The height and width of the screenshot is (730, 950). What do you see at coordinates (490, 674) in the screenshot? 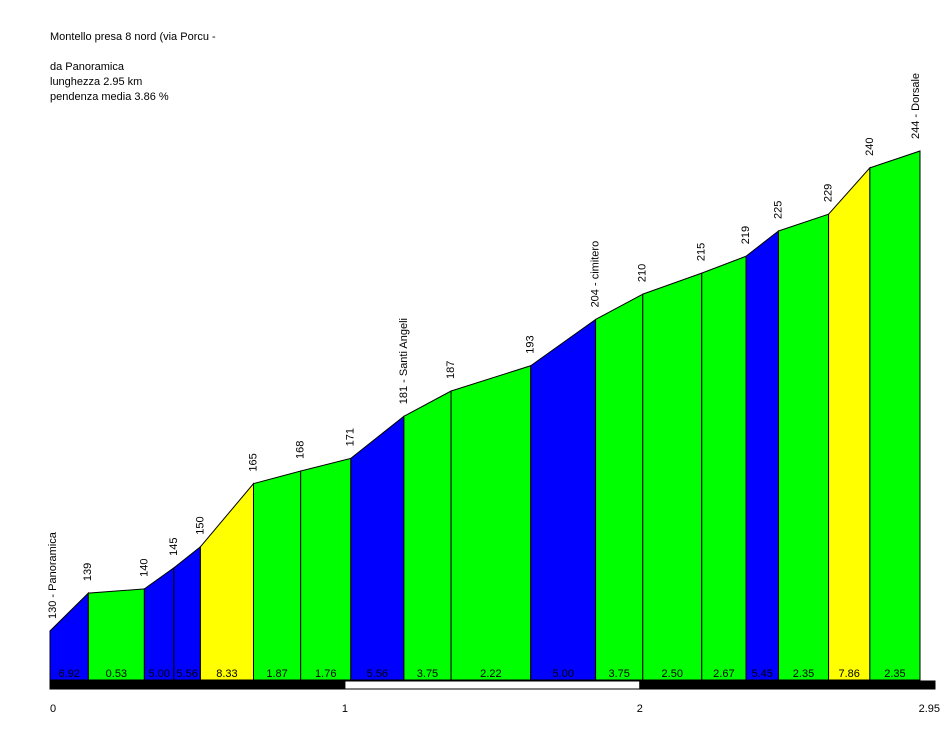
I see `segment-gradient-label: 2.22` at bounding box center [490, 674].